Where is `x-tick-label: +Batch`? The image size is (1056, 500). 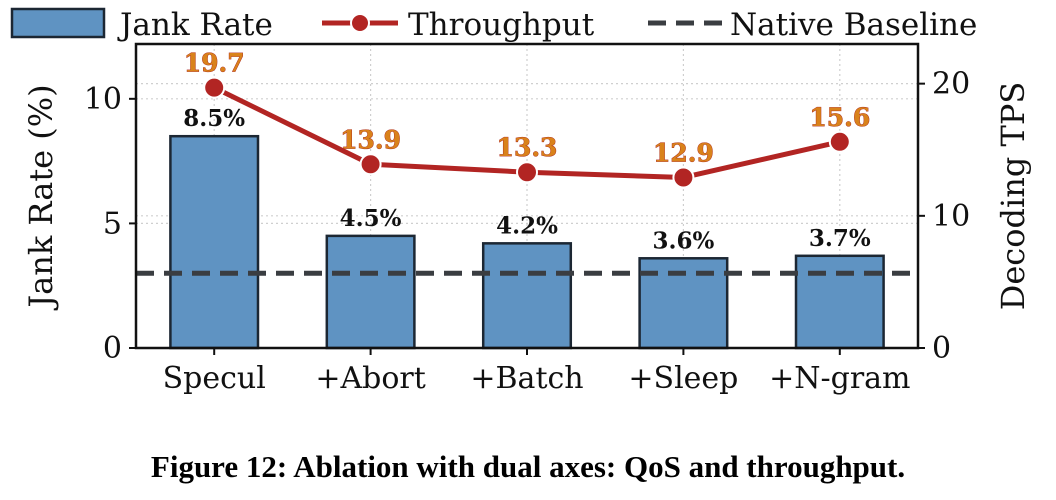 x-tick-label: +Batch is located at coordinates (526, 378).